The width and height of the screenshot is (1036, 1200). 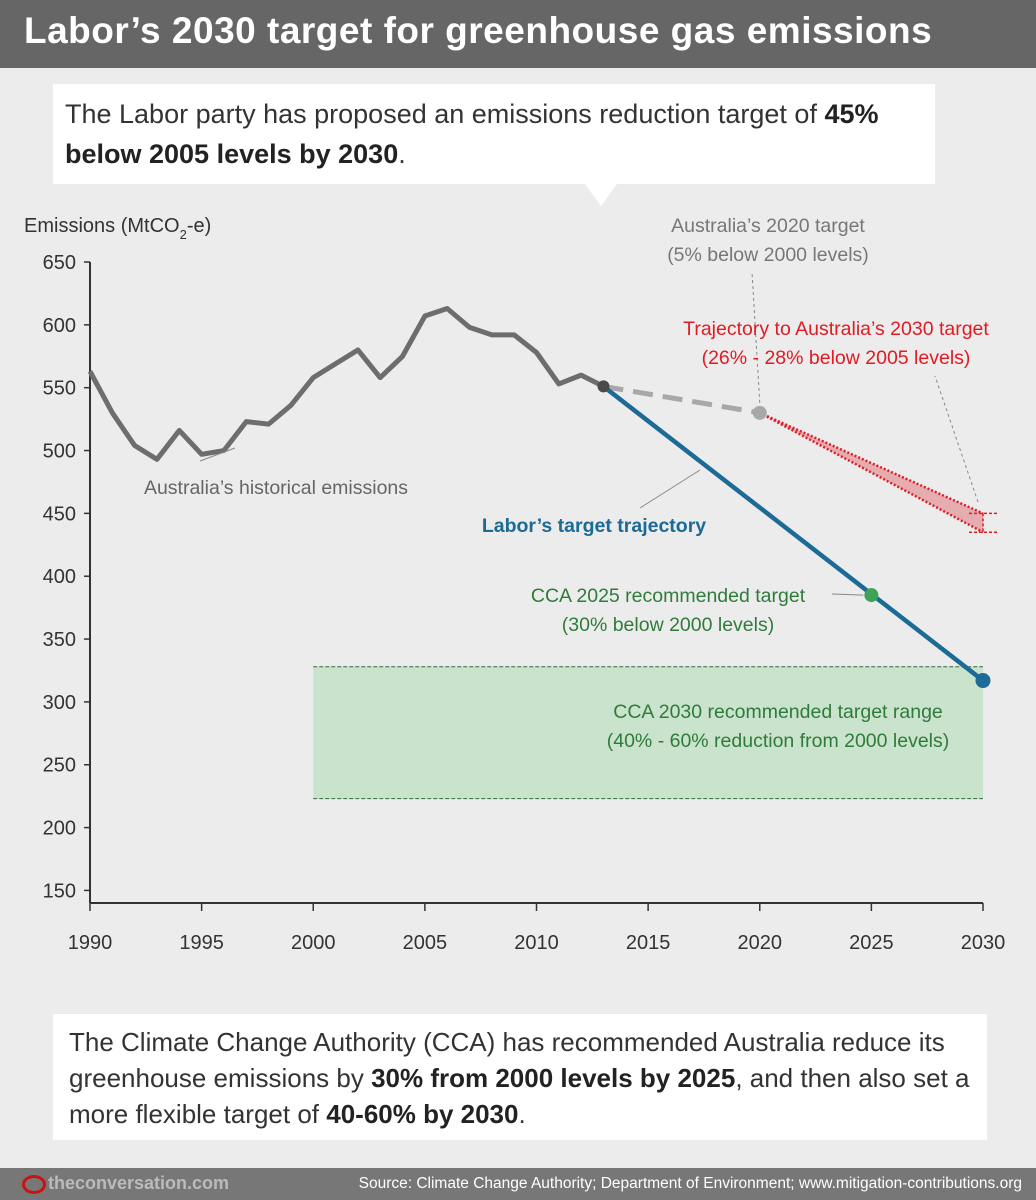 I want to click on start-2013-point, so click(x=603, y=386).